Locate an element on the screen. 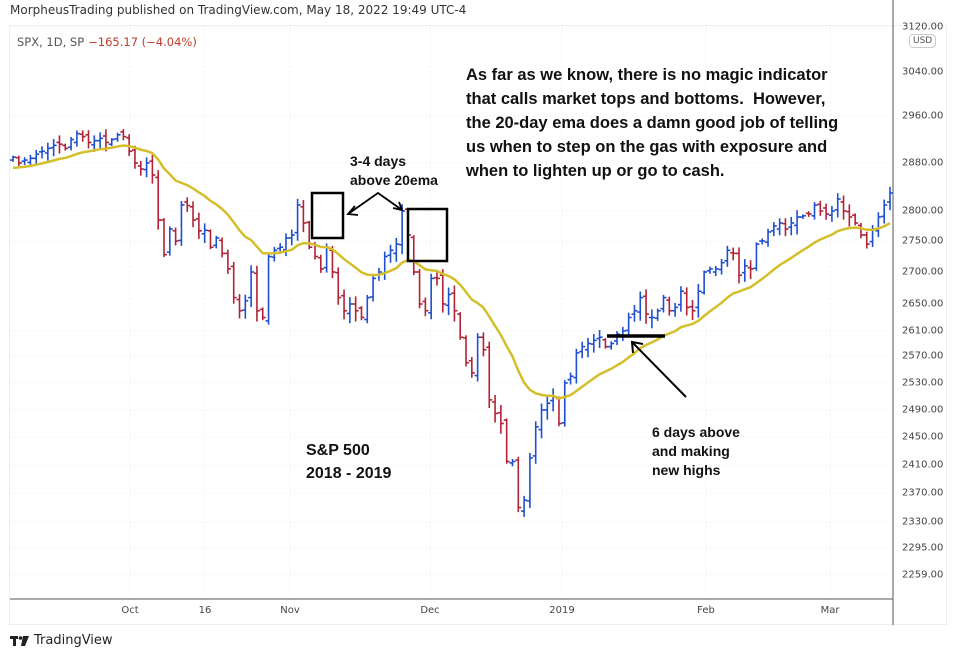 The width and height of the screenshot is (957, 660). tradingview-brand: TradingView is located at coordinates (61, 640).